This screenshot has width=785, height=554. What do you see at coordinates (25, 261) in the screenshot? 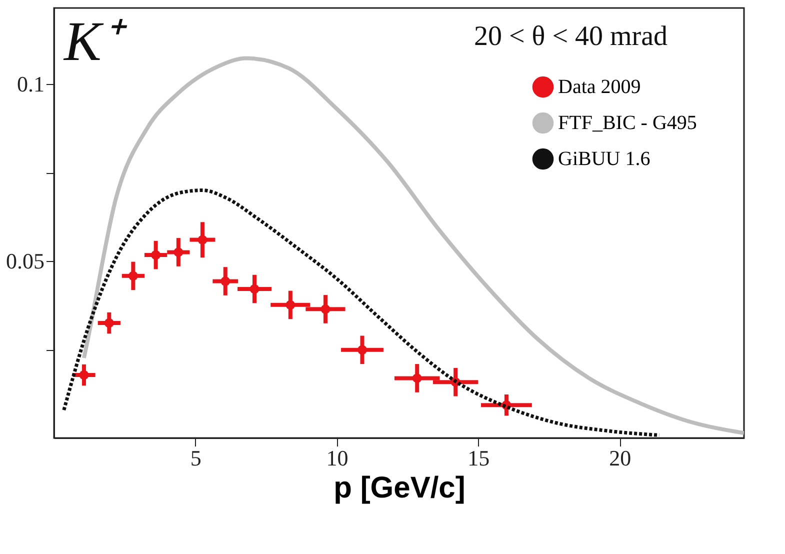
I see `y-tick-label: 0.05` at bounding box center [25, 261].